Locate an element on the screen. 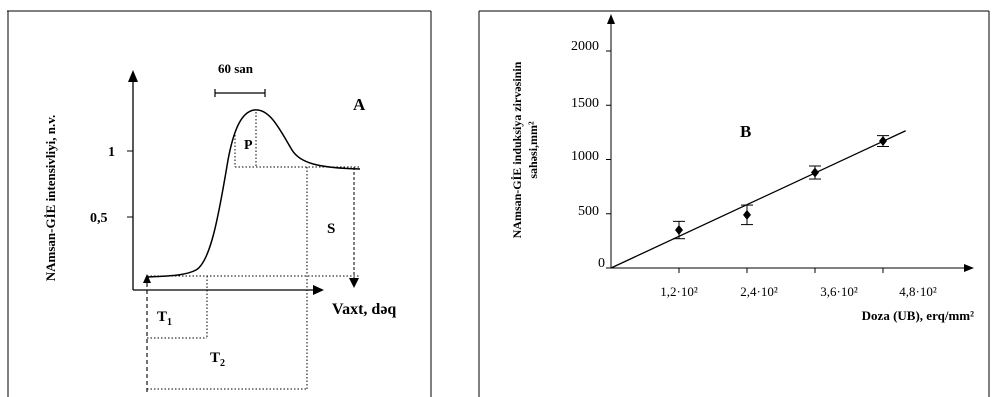 This screenshot has width=995, height=397. panel-b-ylabel-line2: sahəsi,mm² is located at coordinates (533, 150).